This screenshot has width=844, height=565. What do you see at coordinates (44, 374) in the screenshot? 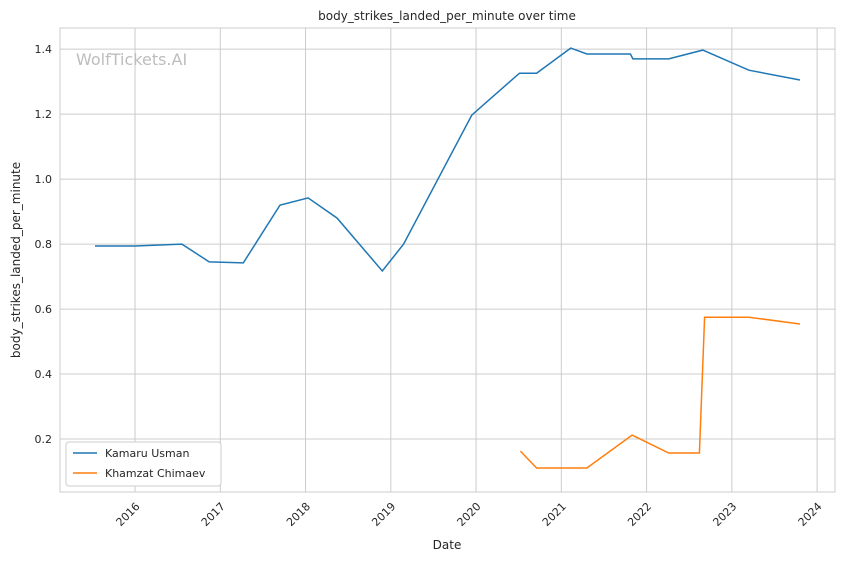
I see `y-tick-label: 0.4` at bounding box center [44, 374].